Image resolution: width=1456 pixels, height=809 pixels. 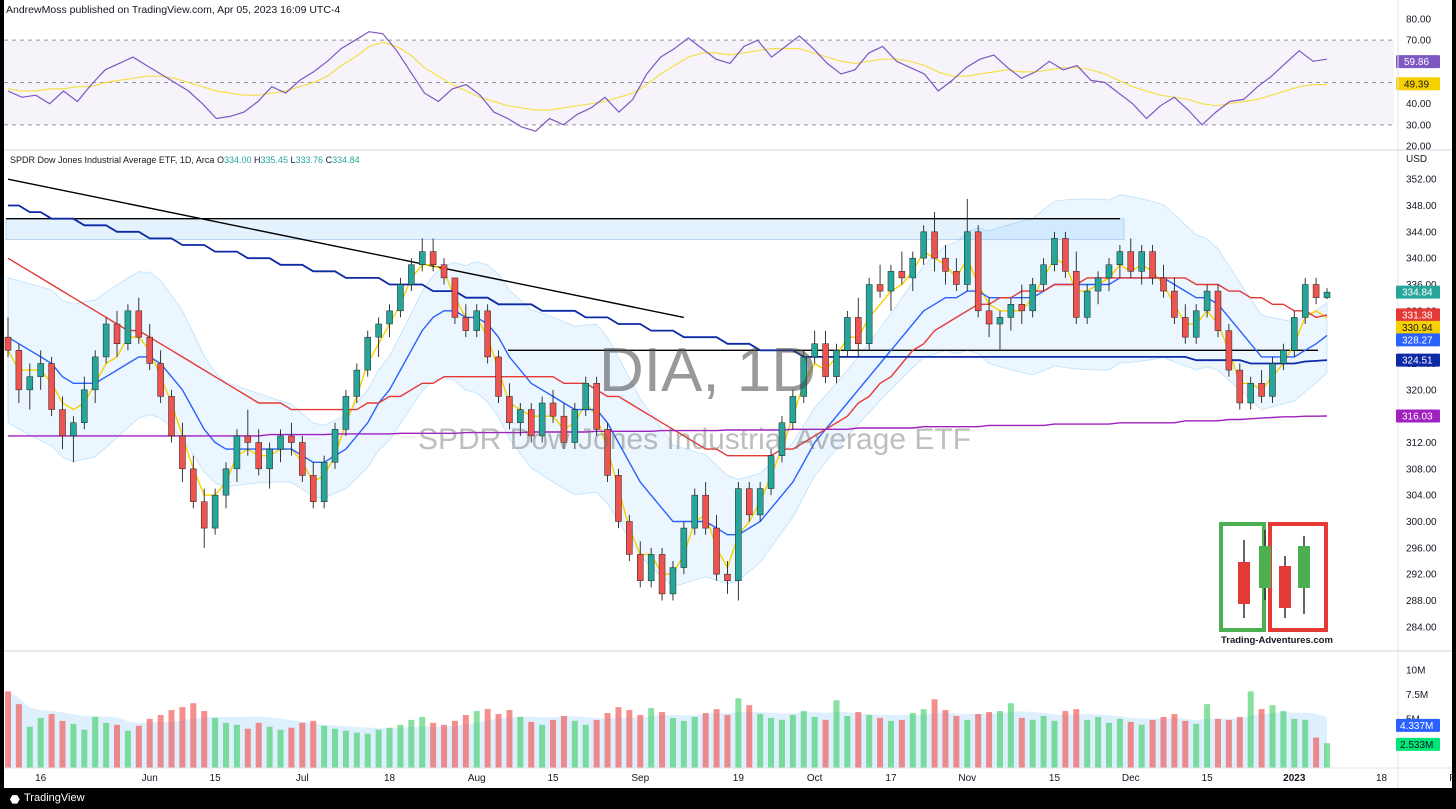 I want to click on rsi-line, so click(x=667, y=81).